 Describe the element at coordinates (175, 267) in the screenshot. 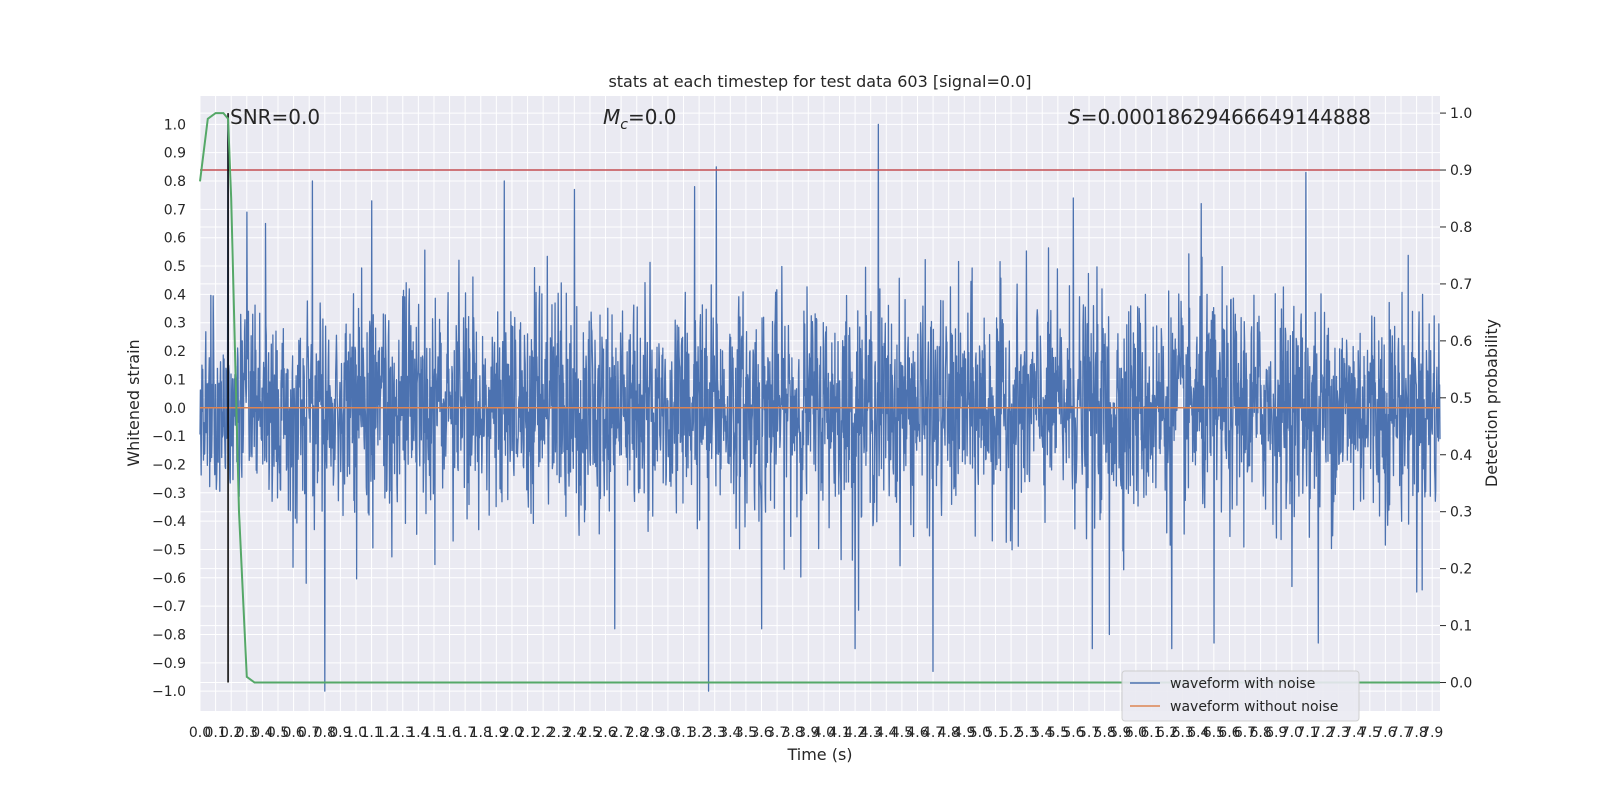

I see `y-tick-label: 0.5` at that location.